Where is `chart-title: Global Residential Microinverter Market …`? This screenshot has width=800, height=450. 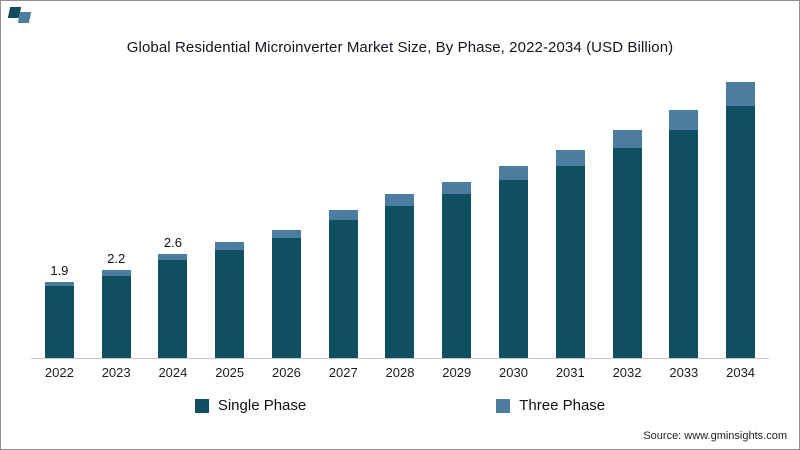
chart-title: Global Residential Microinverter Market … is located at coordinates (400, 47).